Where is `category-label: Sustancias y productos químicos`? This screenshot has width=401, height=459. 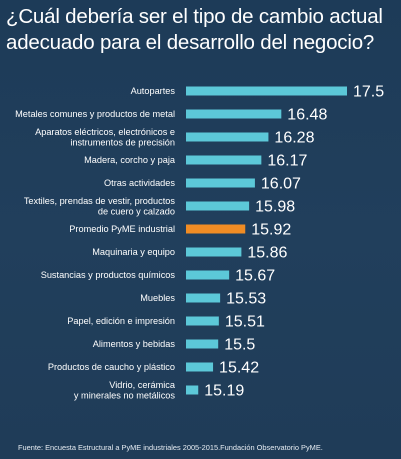 category-label: Sustancias y productos químicos is located at coordinates (108, 275).